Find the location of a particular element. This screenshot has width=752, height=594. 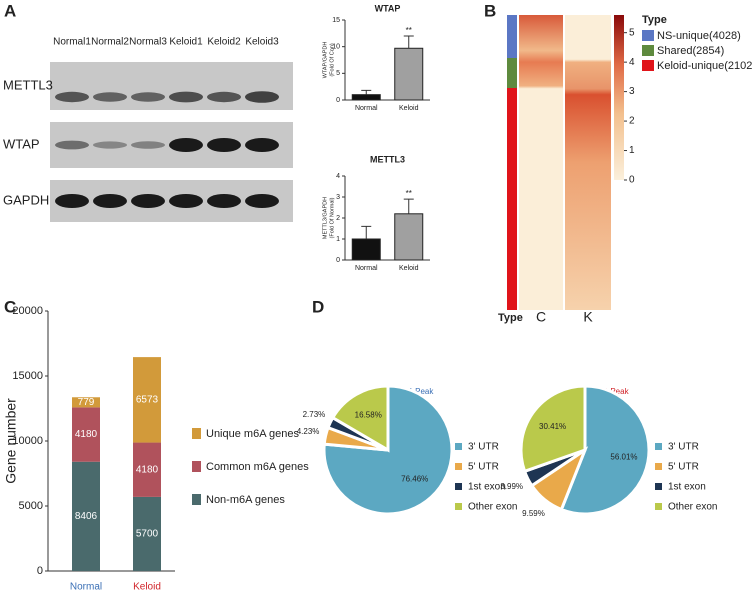

chart-title: WTAP is located at coordinates (388, 8).